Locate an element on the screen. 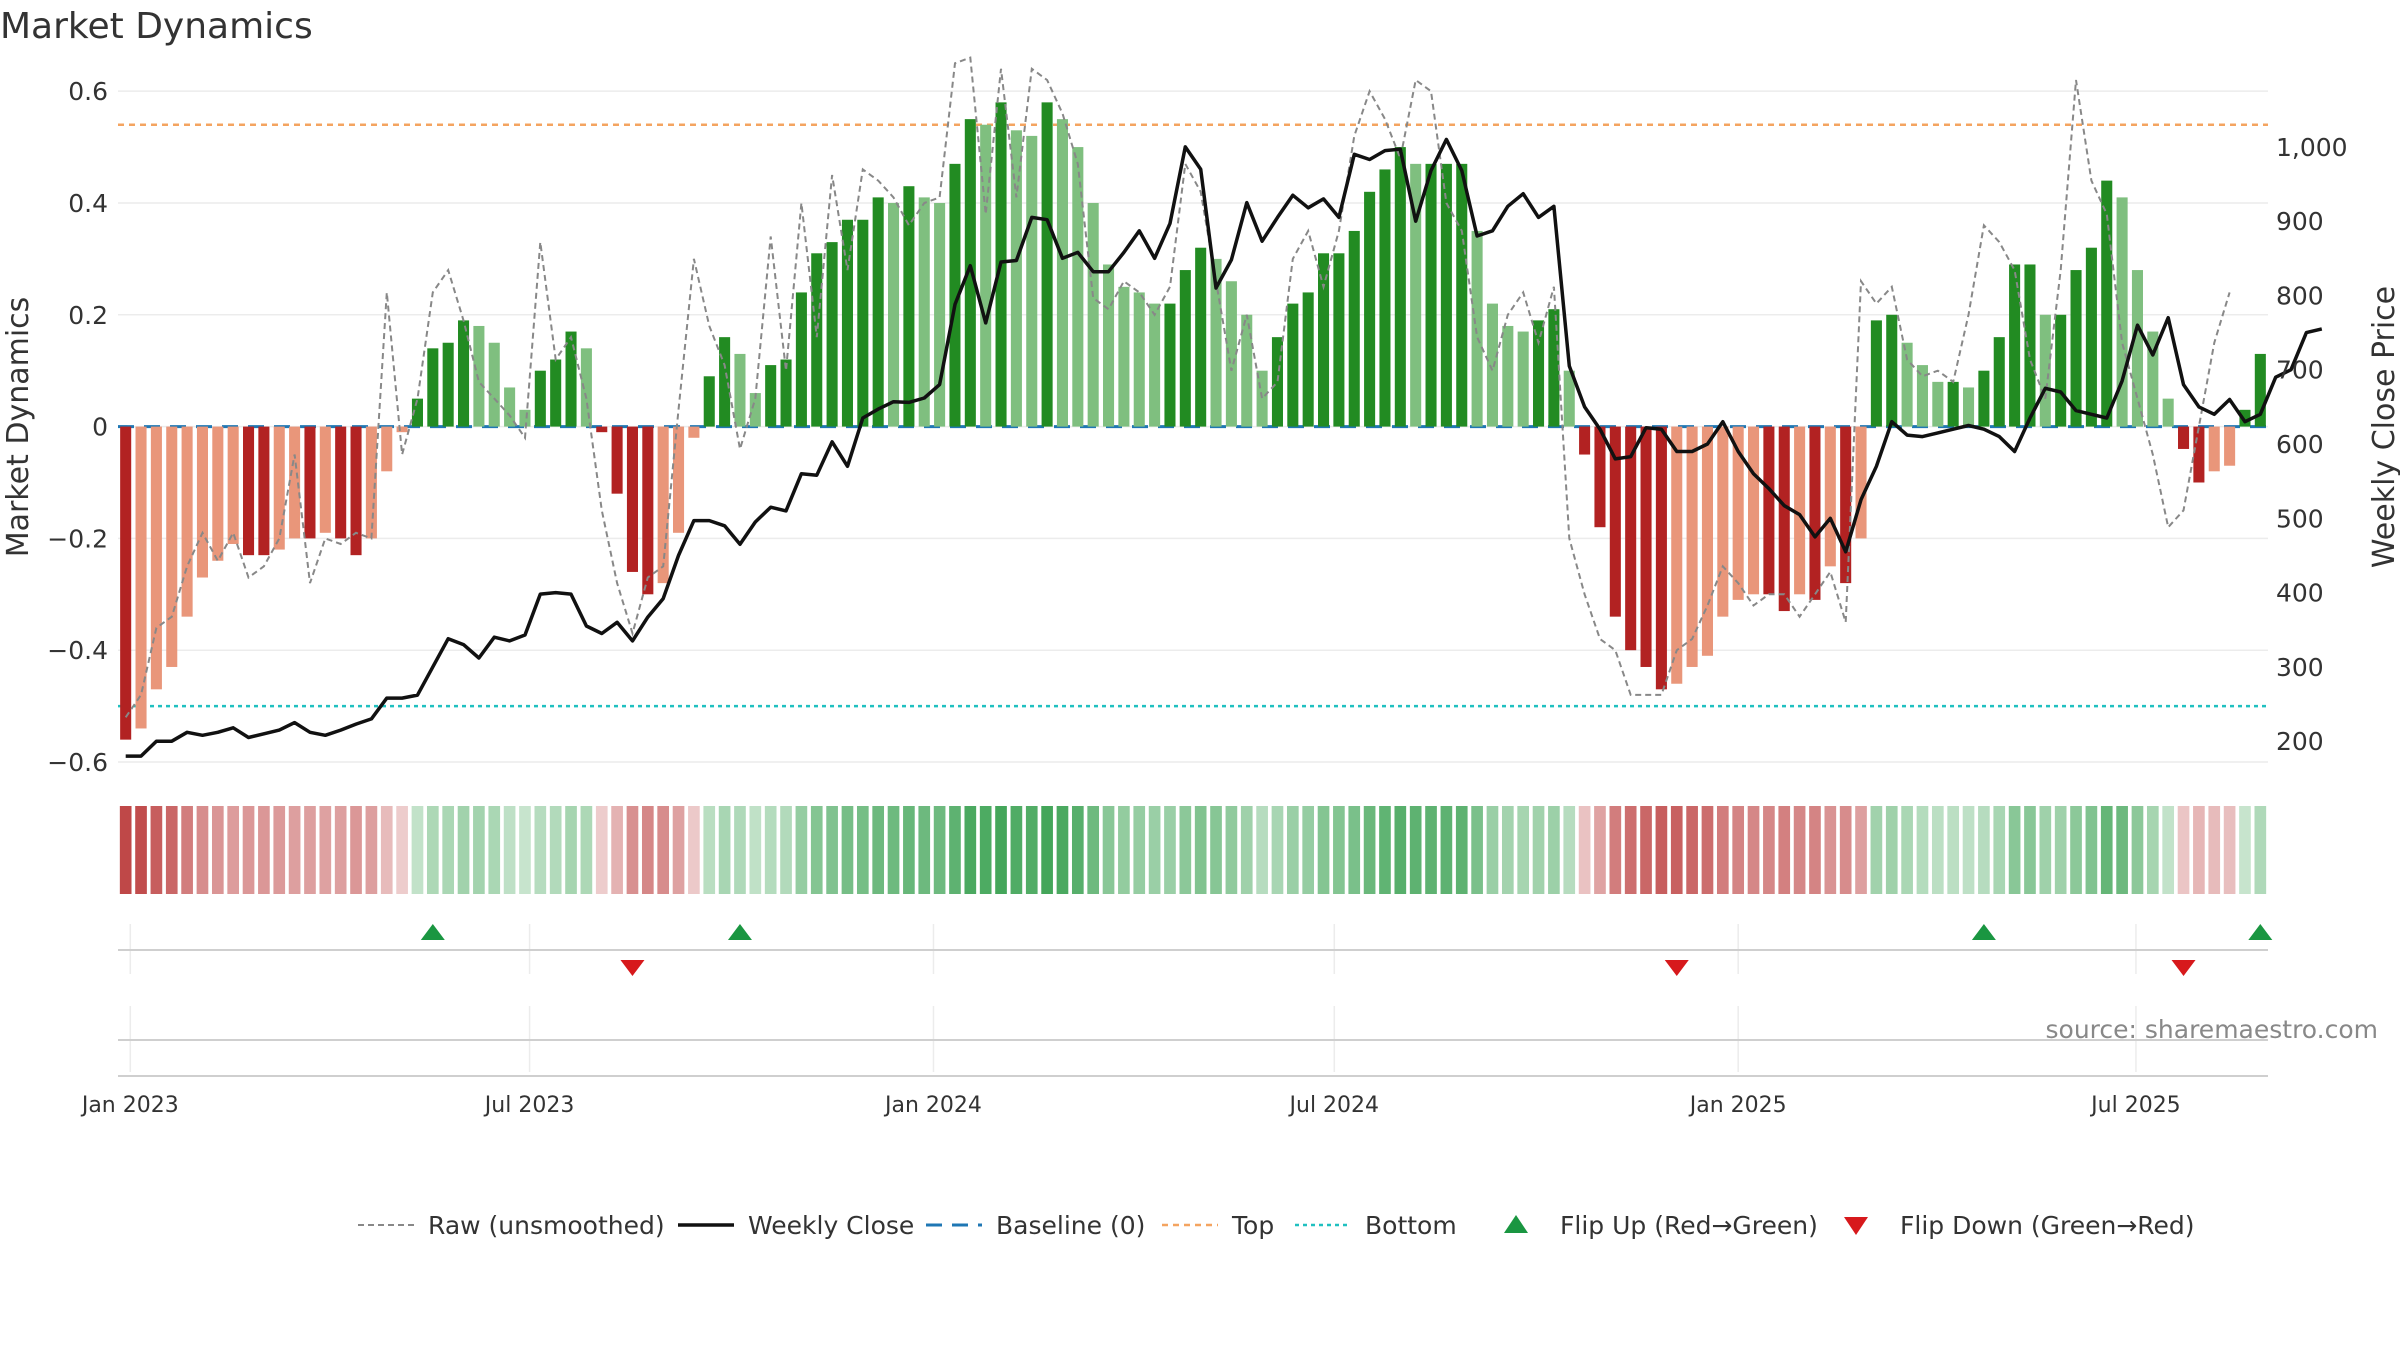  x-tick-label: Jul 2023 is located at coordinates (529, 1105).